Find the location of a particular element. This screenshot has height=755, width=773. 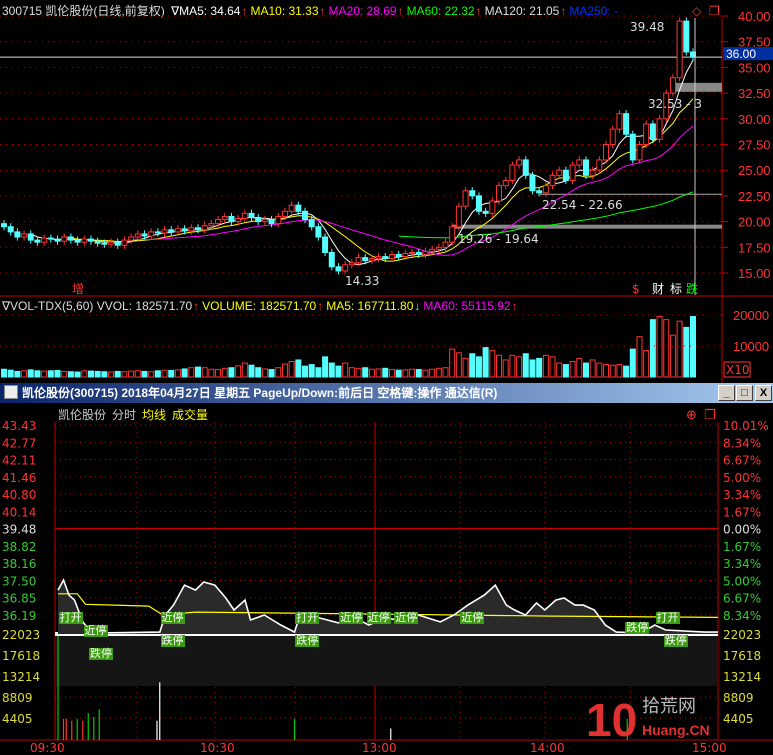

vol-indicator-0: ∇VOL-TDX(5,60) VVOL: 182571.70 is located at coordinates (97, 306).